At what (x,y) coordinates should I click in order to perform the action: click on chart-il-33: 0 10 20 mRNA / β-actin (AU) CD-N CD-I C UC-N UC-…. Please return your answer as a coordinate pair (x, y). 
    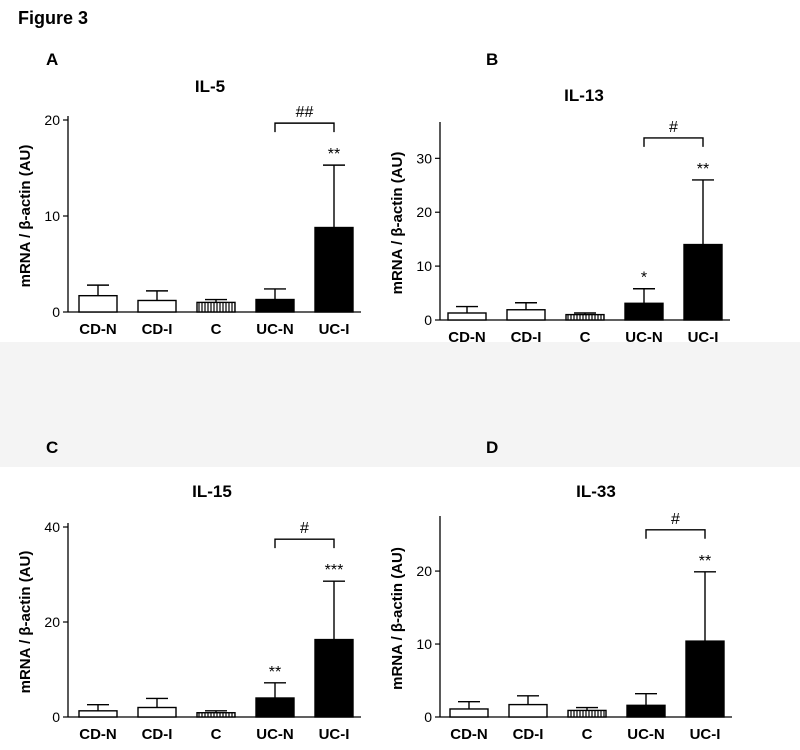
    Looking at the image, I should click on (560, 627).